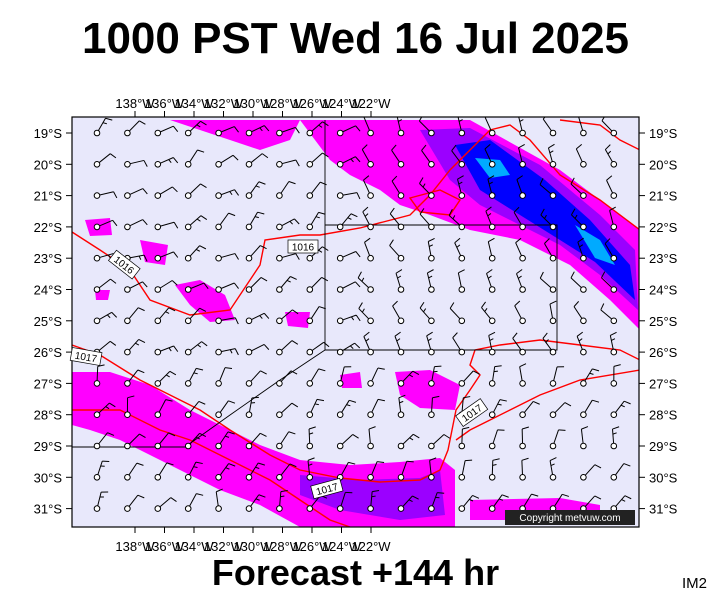  I want to click on lat-label-left: 26°S, so click(48, 352).